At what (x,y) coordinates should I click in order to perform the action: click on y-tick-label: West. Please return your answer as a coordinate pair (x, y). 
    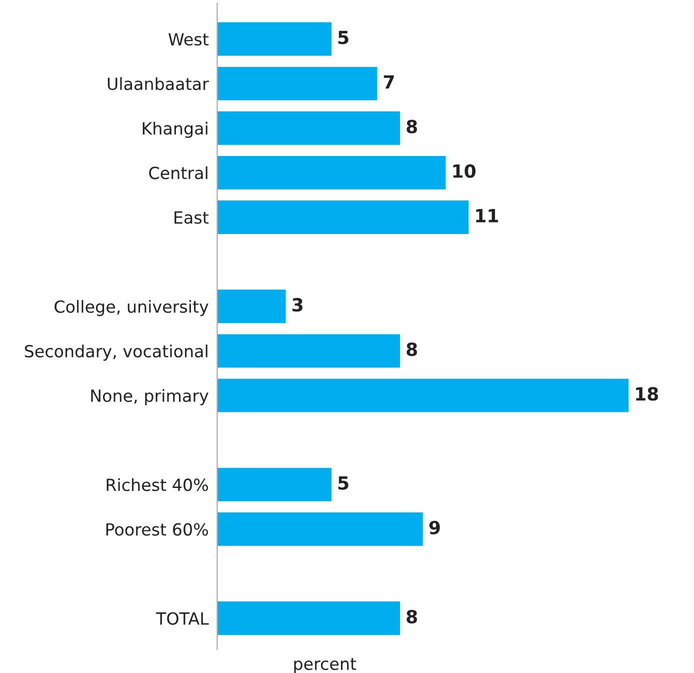
    Looking at the image, I should click on (188, 39).